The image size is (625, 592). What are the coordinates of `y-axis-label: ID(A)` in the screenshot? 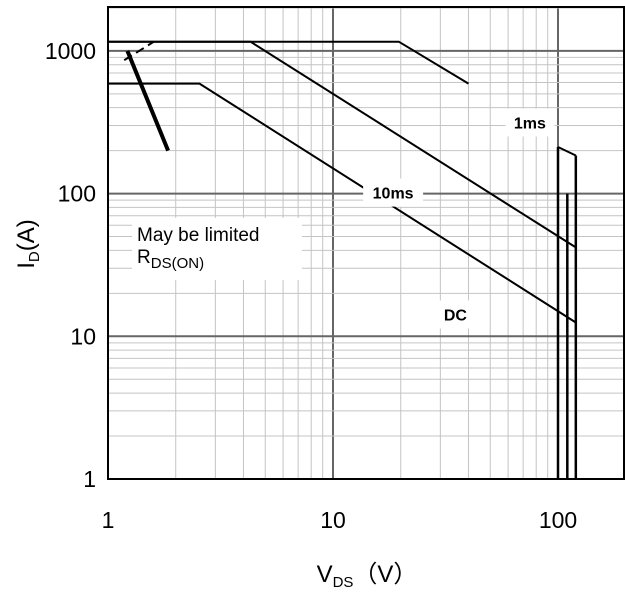 It's located at (28, 244).